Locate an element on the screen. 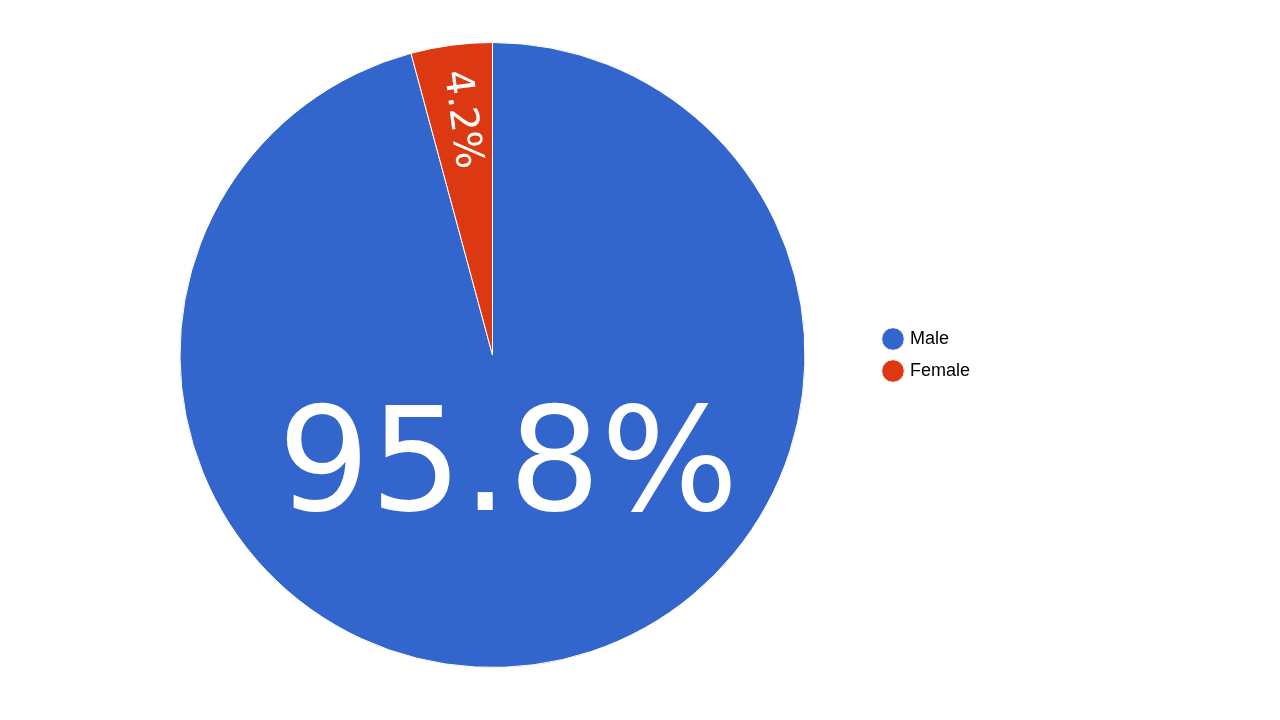  legend-label: Female is located at coordinates (940, 369).